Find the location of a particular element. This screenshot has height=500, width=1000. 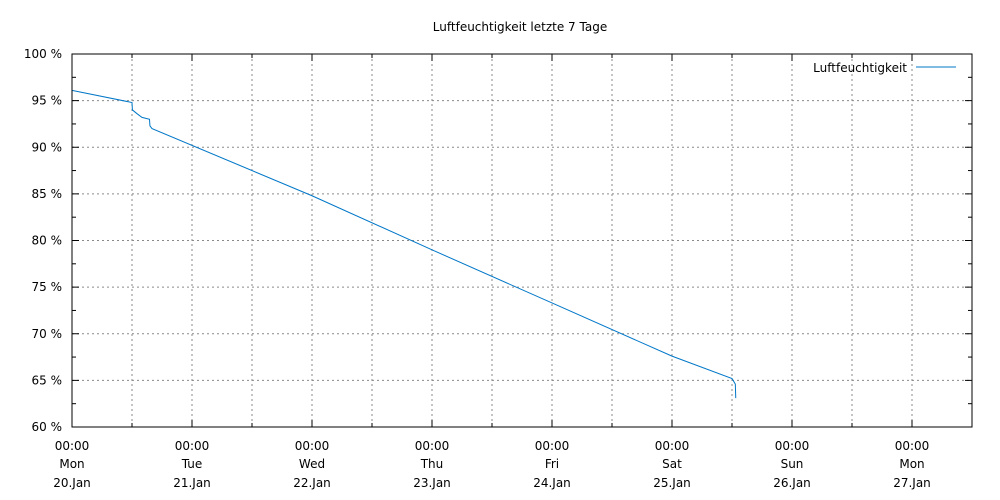

legend-label: Luftfeuchtigkeit is located at coordinates (860, 68).